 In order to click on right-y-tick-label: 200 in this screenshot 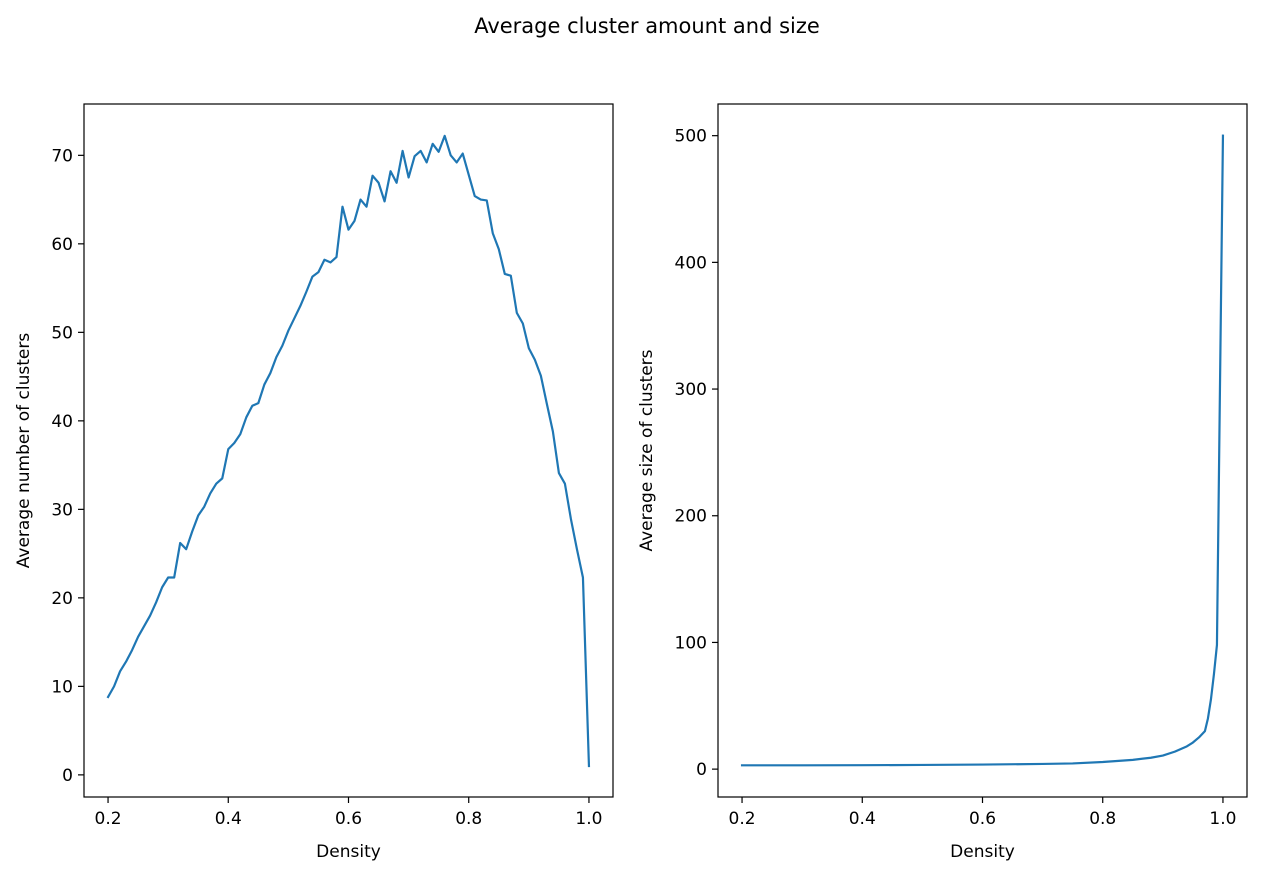, I will do `click(691, 517)`.